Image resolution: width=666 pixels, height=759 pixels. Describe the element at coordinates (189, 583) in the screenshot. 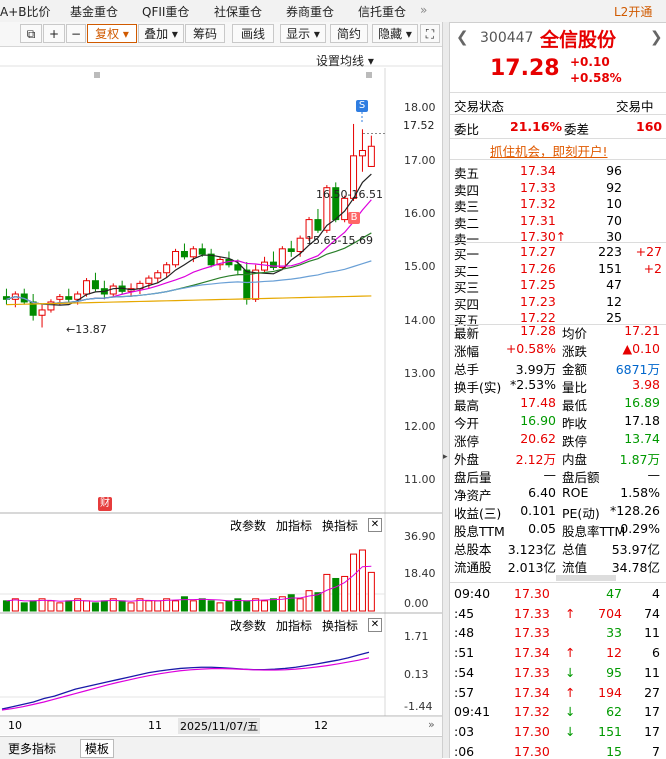

I see `volume-ma-line` at that location.